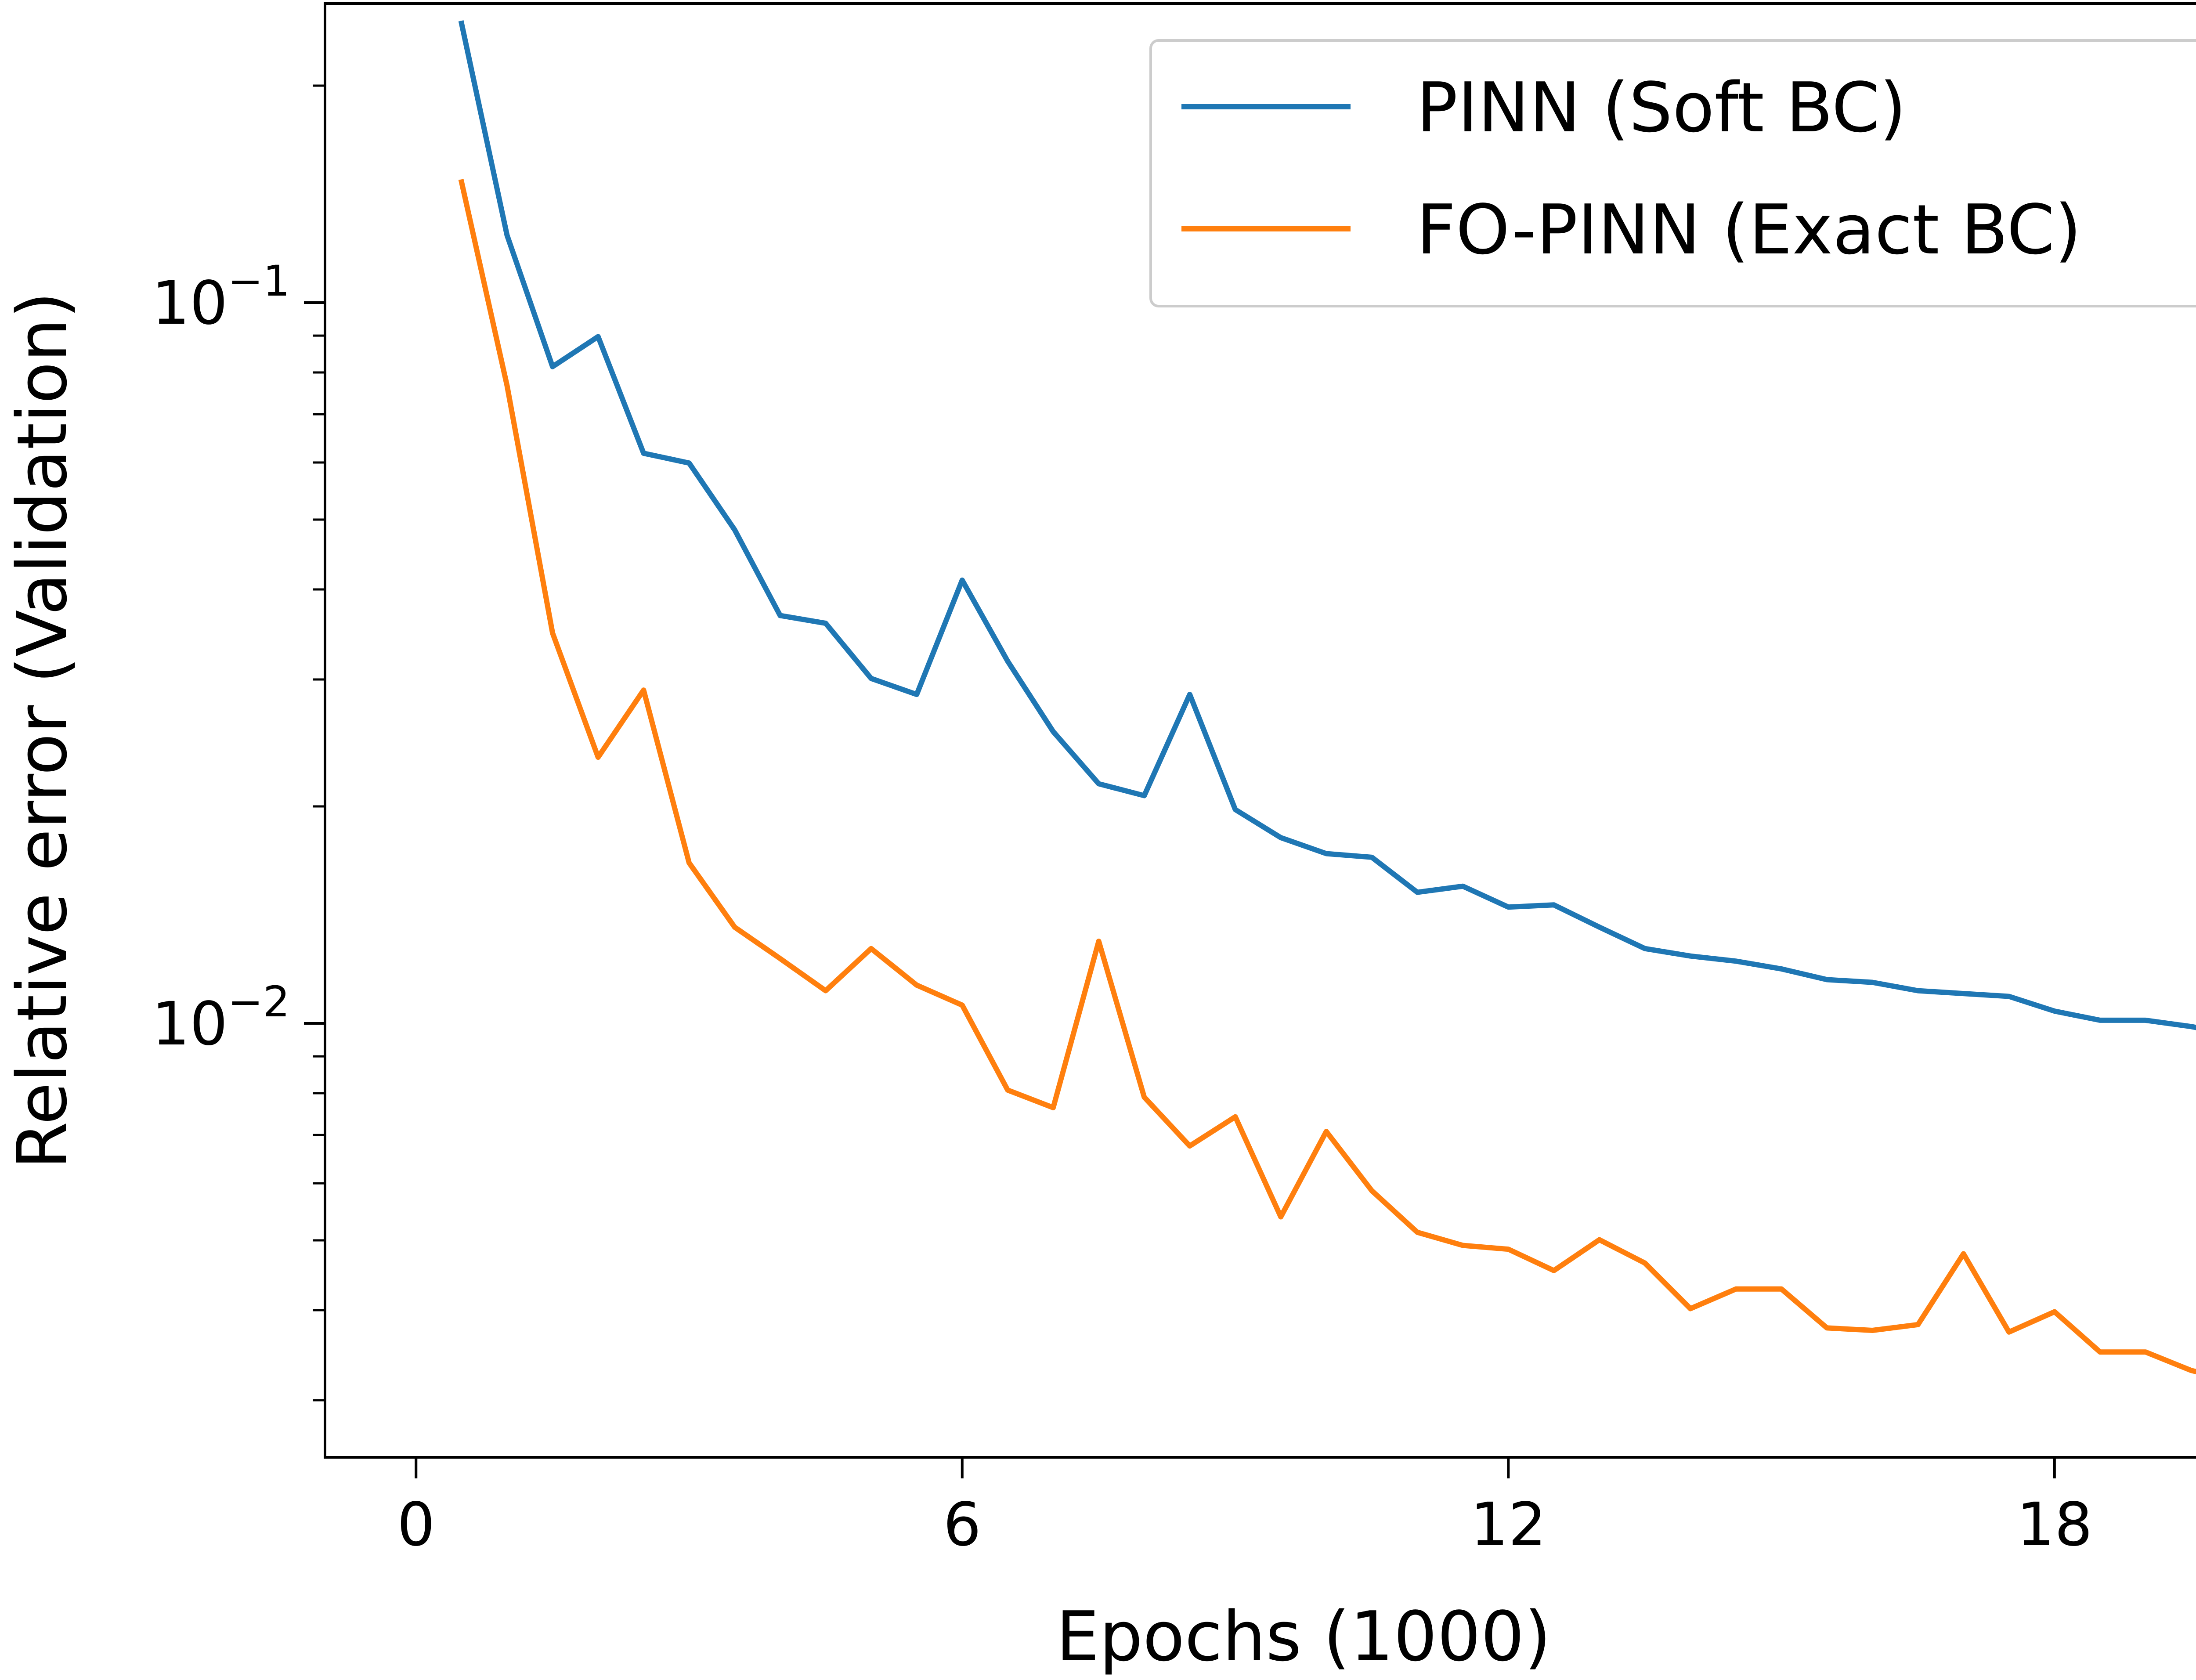 This screenshot has width=2196, height=1680. I want to click on legend: PINN (Soft BC) FO-PINN (Exact BC), so click(1672, 173).